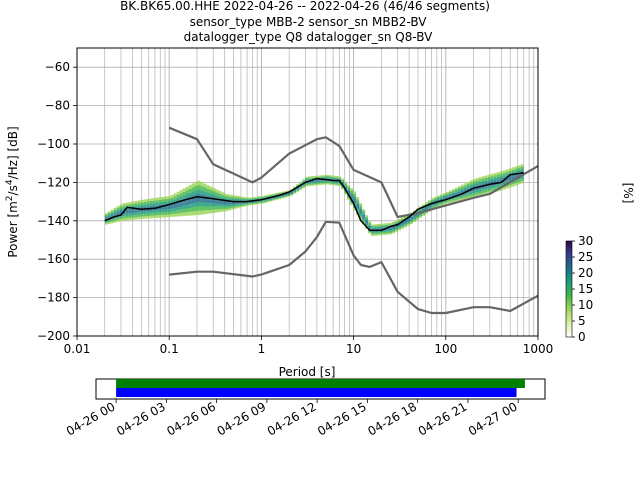 This screenshot has height=480, width=640. What do you see at coordinates (443, 418) in the screenshot?
I see `segment-tick-label: 04-26 21` at bounding box center [443, 418].